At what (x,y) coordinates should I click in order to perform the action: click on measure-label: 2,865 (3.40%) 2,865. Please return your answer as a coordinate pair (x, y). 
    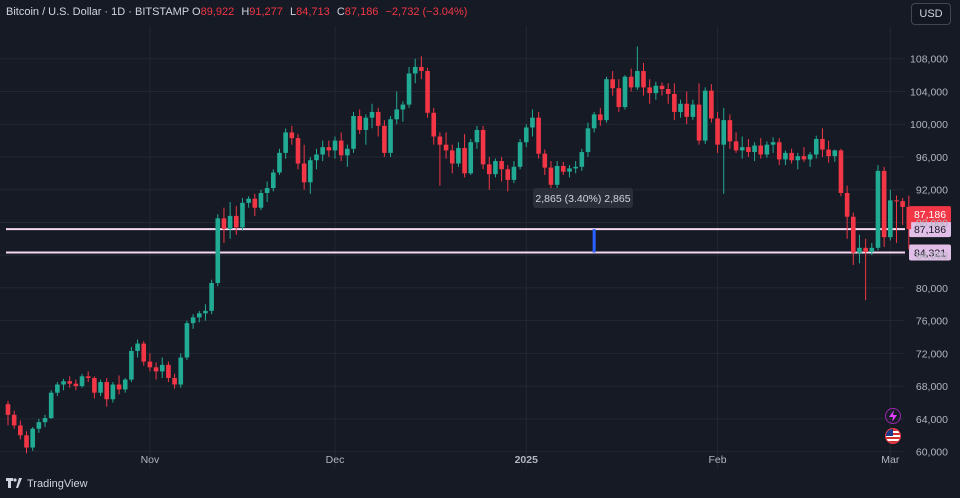
    Looking at the image, I should click on (582, 199).